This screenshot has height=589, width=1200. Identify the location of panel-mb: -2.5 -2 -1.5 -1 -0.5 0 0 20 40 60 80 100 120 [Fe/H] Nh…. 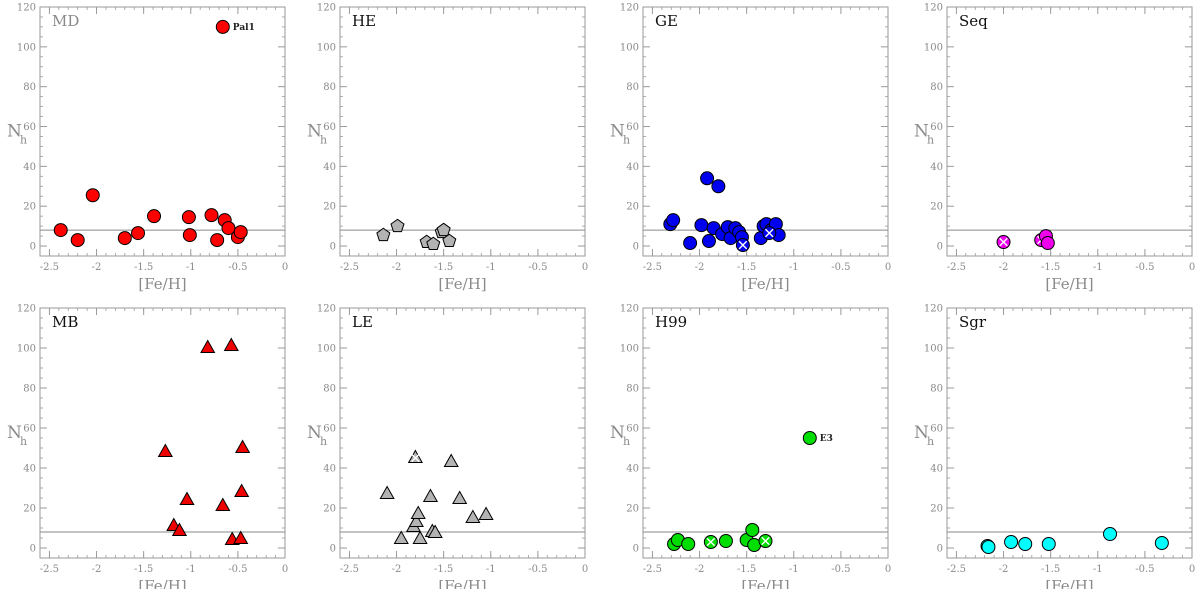
(147, 446).